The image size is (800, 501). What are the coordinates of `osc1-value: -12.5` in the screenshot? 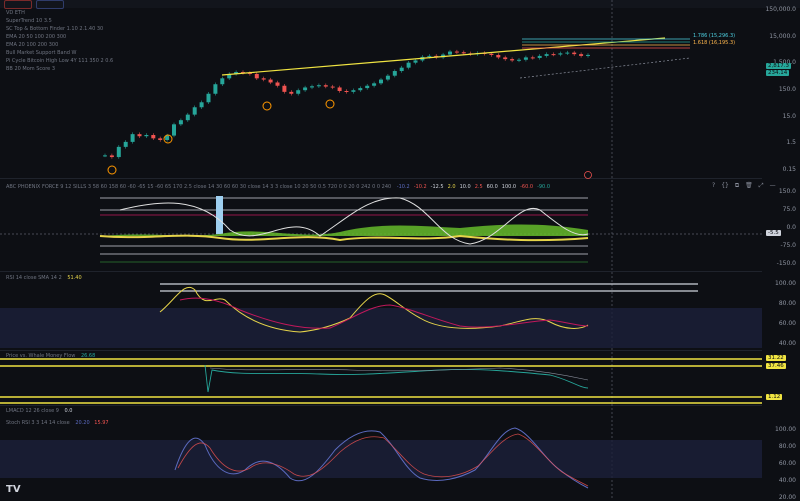 It's located at (437, 187).